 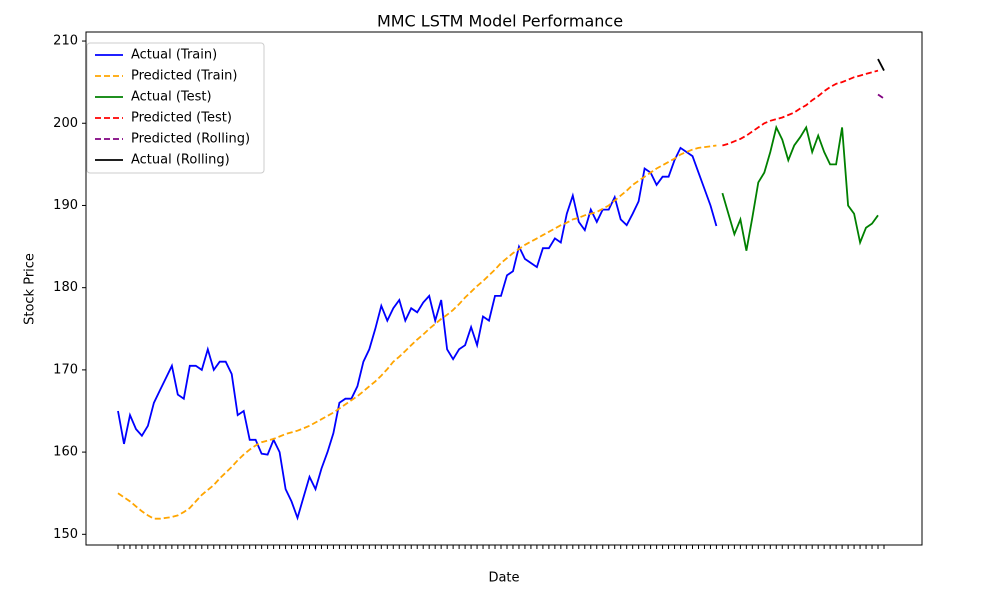 What do you see at coordinates (171, 97) in the screenshot?
I see `legend-label: Actual (Test)` at bounding box center [171, 97].